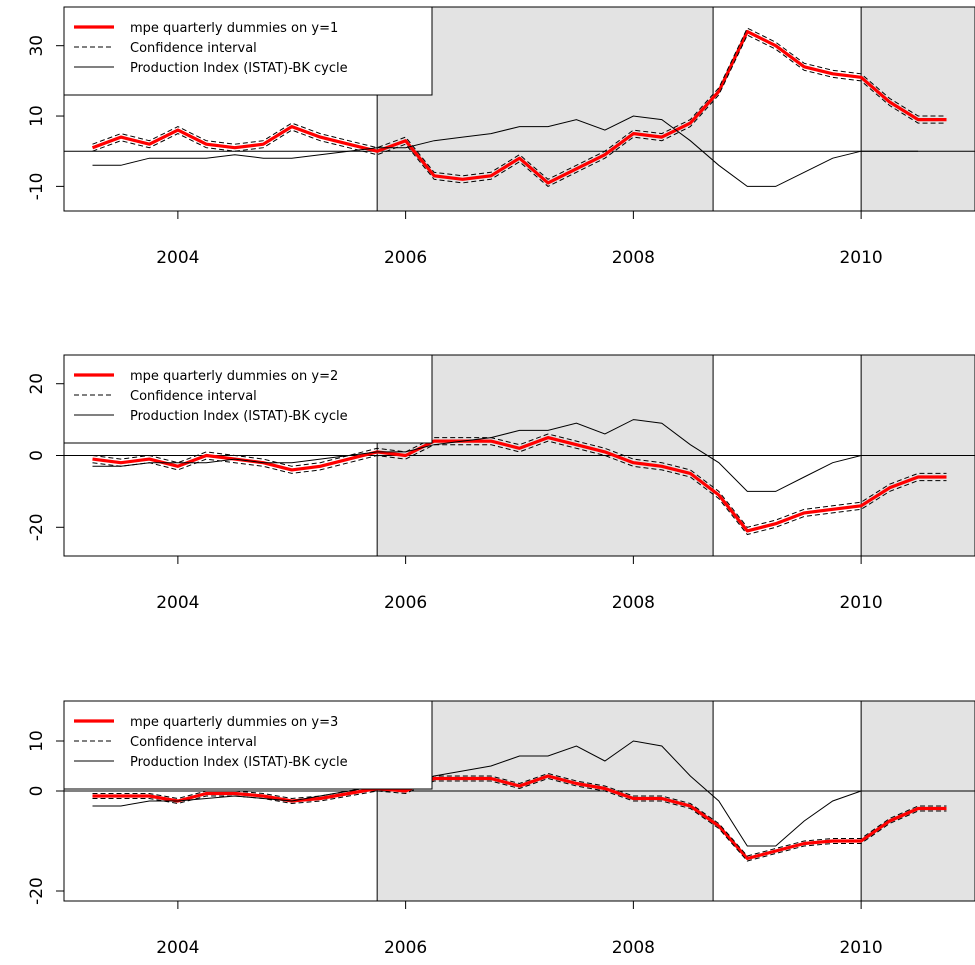  I want to click on panel-2-y-tick-label-0: 0, so click(37, 455).